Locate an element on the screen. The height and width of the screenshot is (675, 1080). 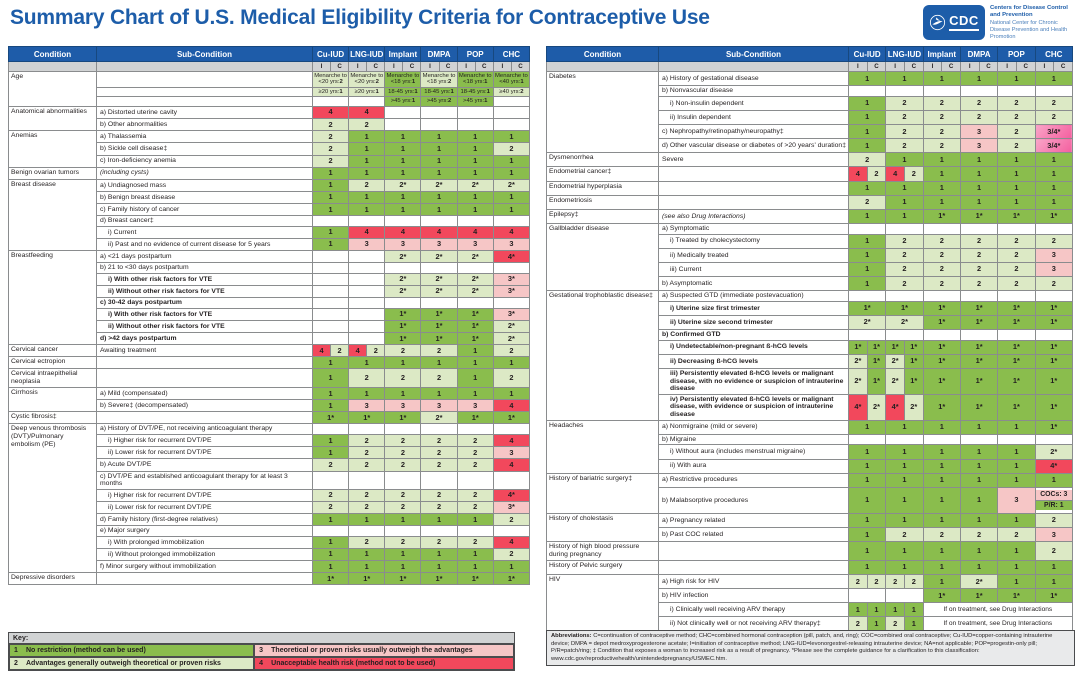
subcolumn-header-i: I is located at coordinates (358, 66).